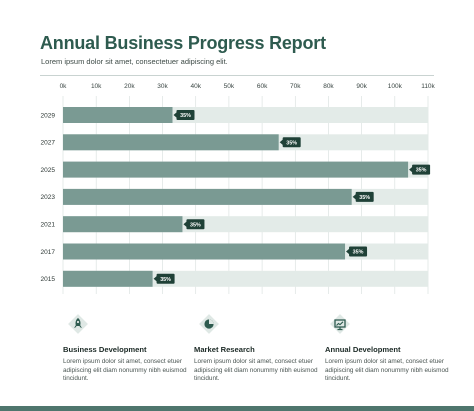  What do you see at coordinates (245, 278) in the screenshot?
I see `bar-track` at bounding box center [245, 278].